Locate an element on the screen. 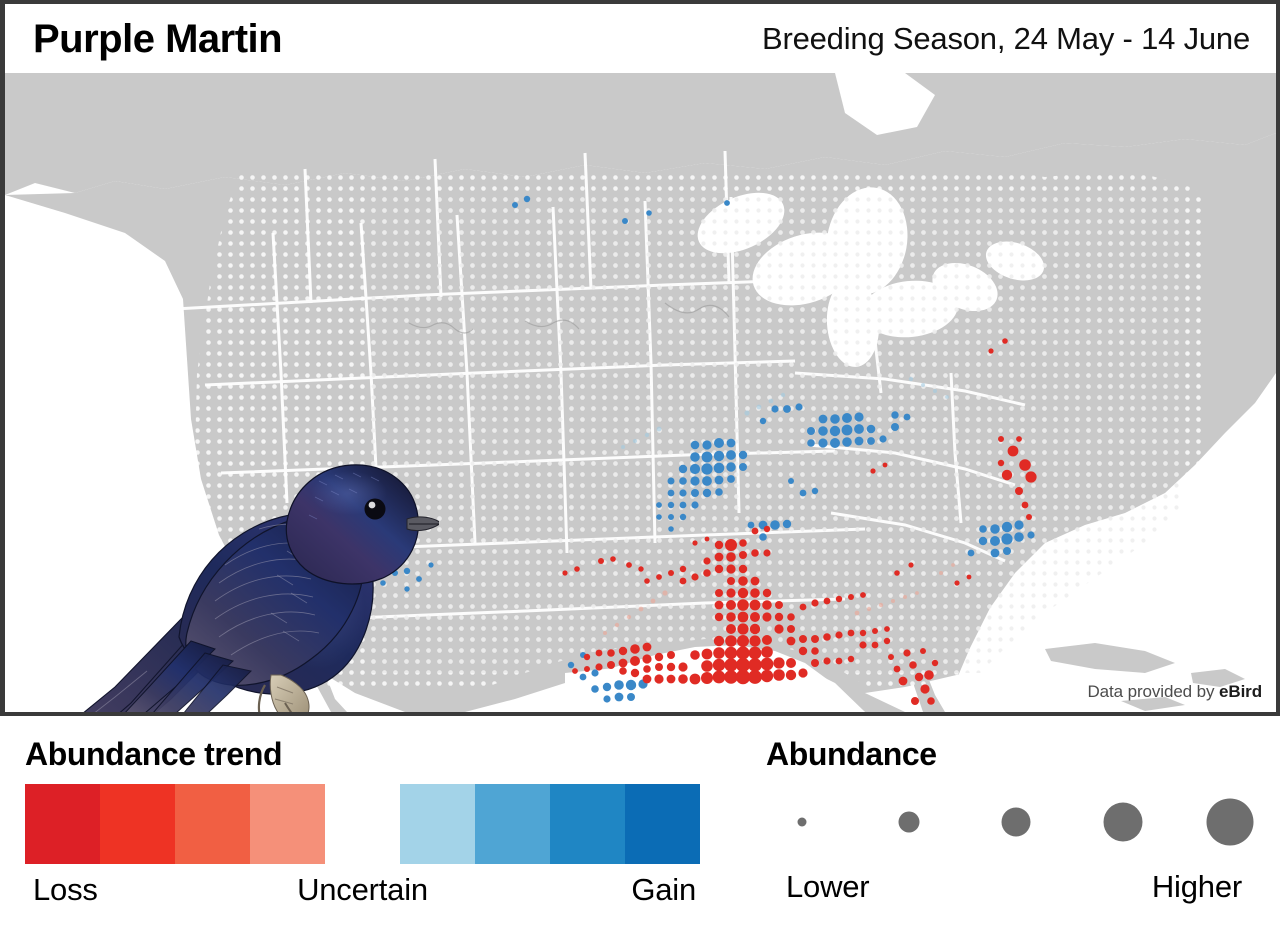 The width and height of the screenshot is (1280, 947). abundance-legend-title: Abundance is located at coordinates (851, 754).